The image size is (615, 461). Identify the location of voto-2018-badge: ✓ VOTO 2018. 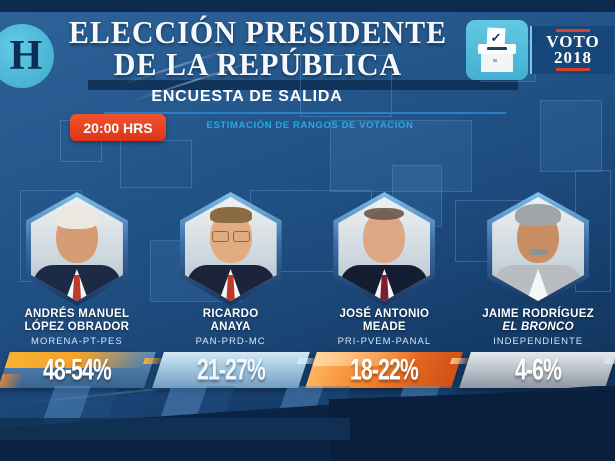
(540, 50).